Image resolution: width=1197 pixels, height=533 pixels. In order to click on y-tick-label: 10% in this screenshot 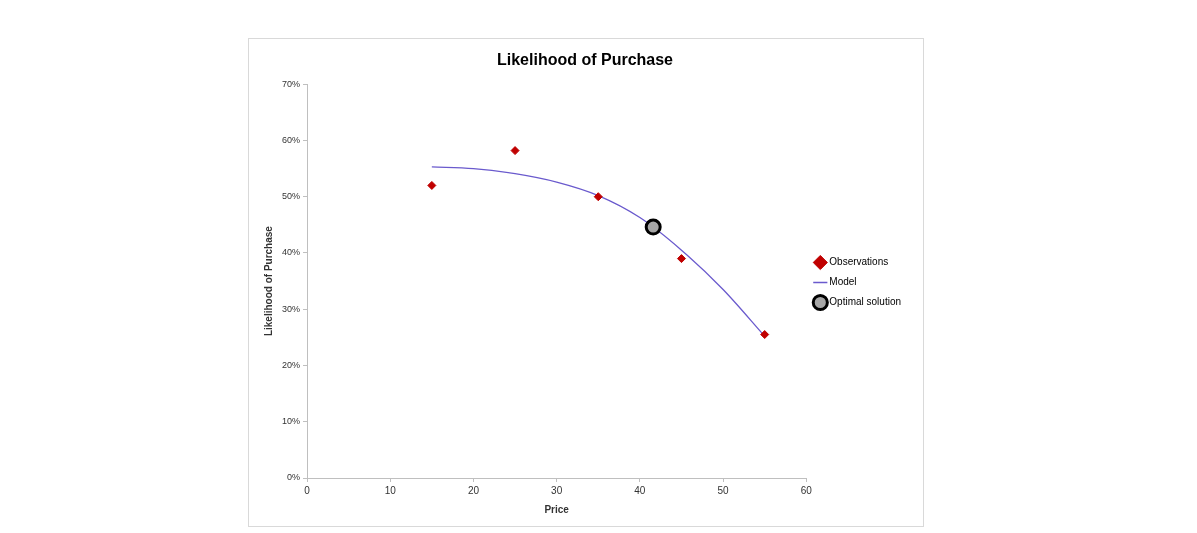, I will do `click(291, 421)`.